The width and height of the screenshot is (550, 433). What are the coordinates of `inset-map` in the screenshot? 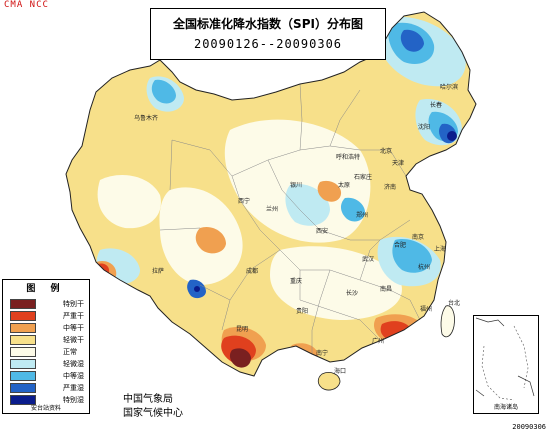 It's located at (505, 359).